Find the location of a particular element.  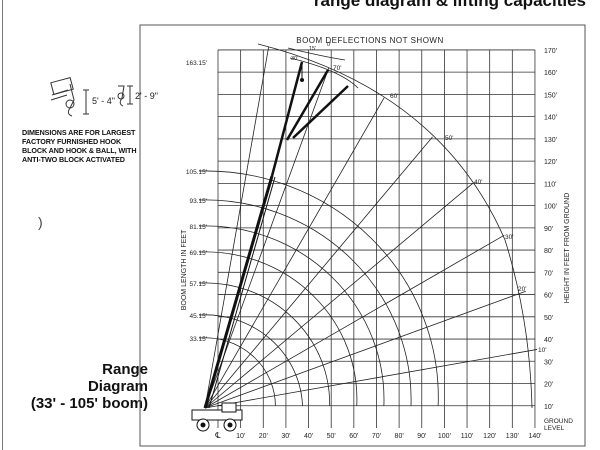

radius-label: 100' is located at coordinates (444, 436).